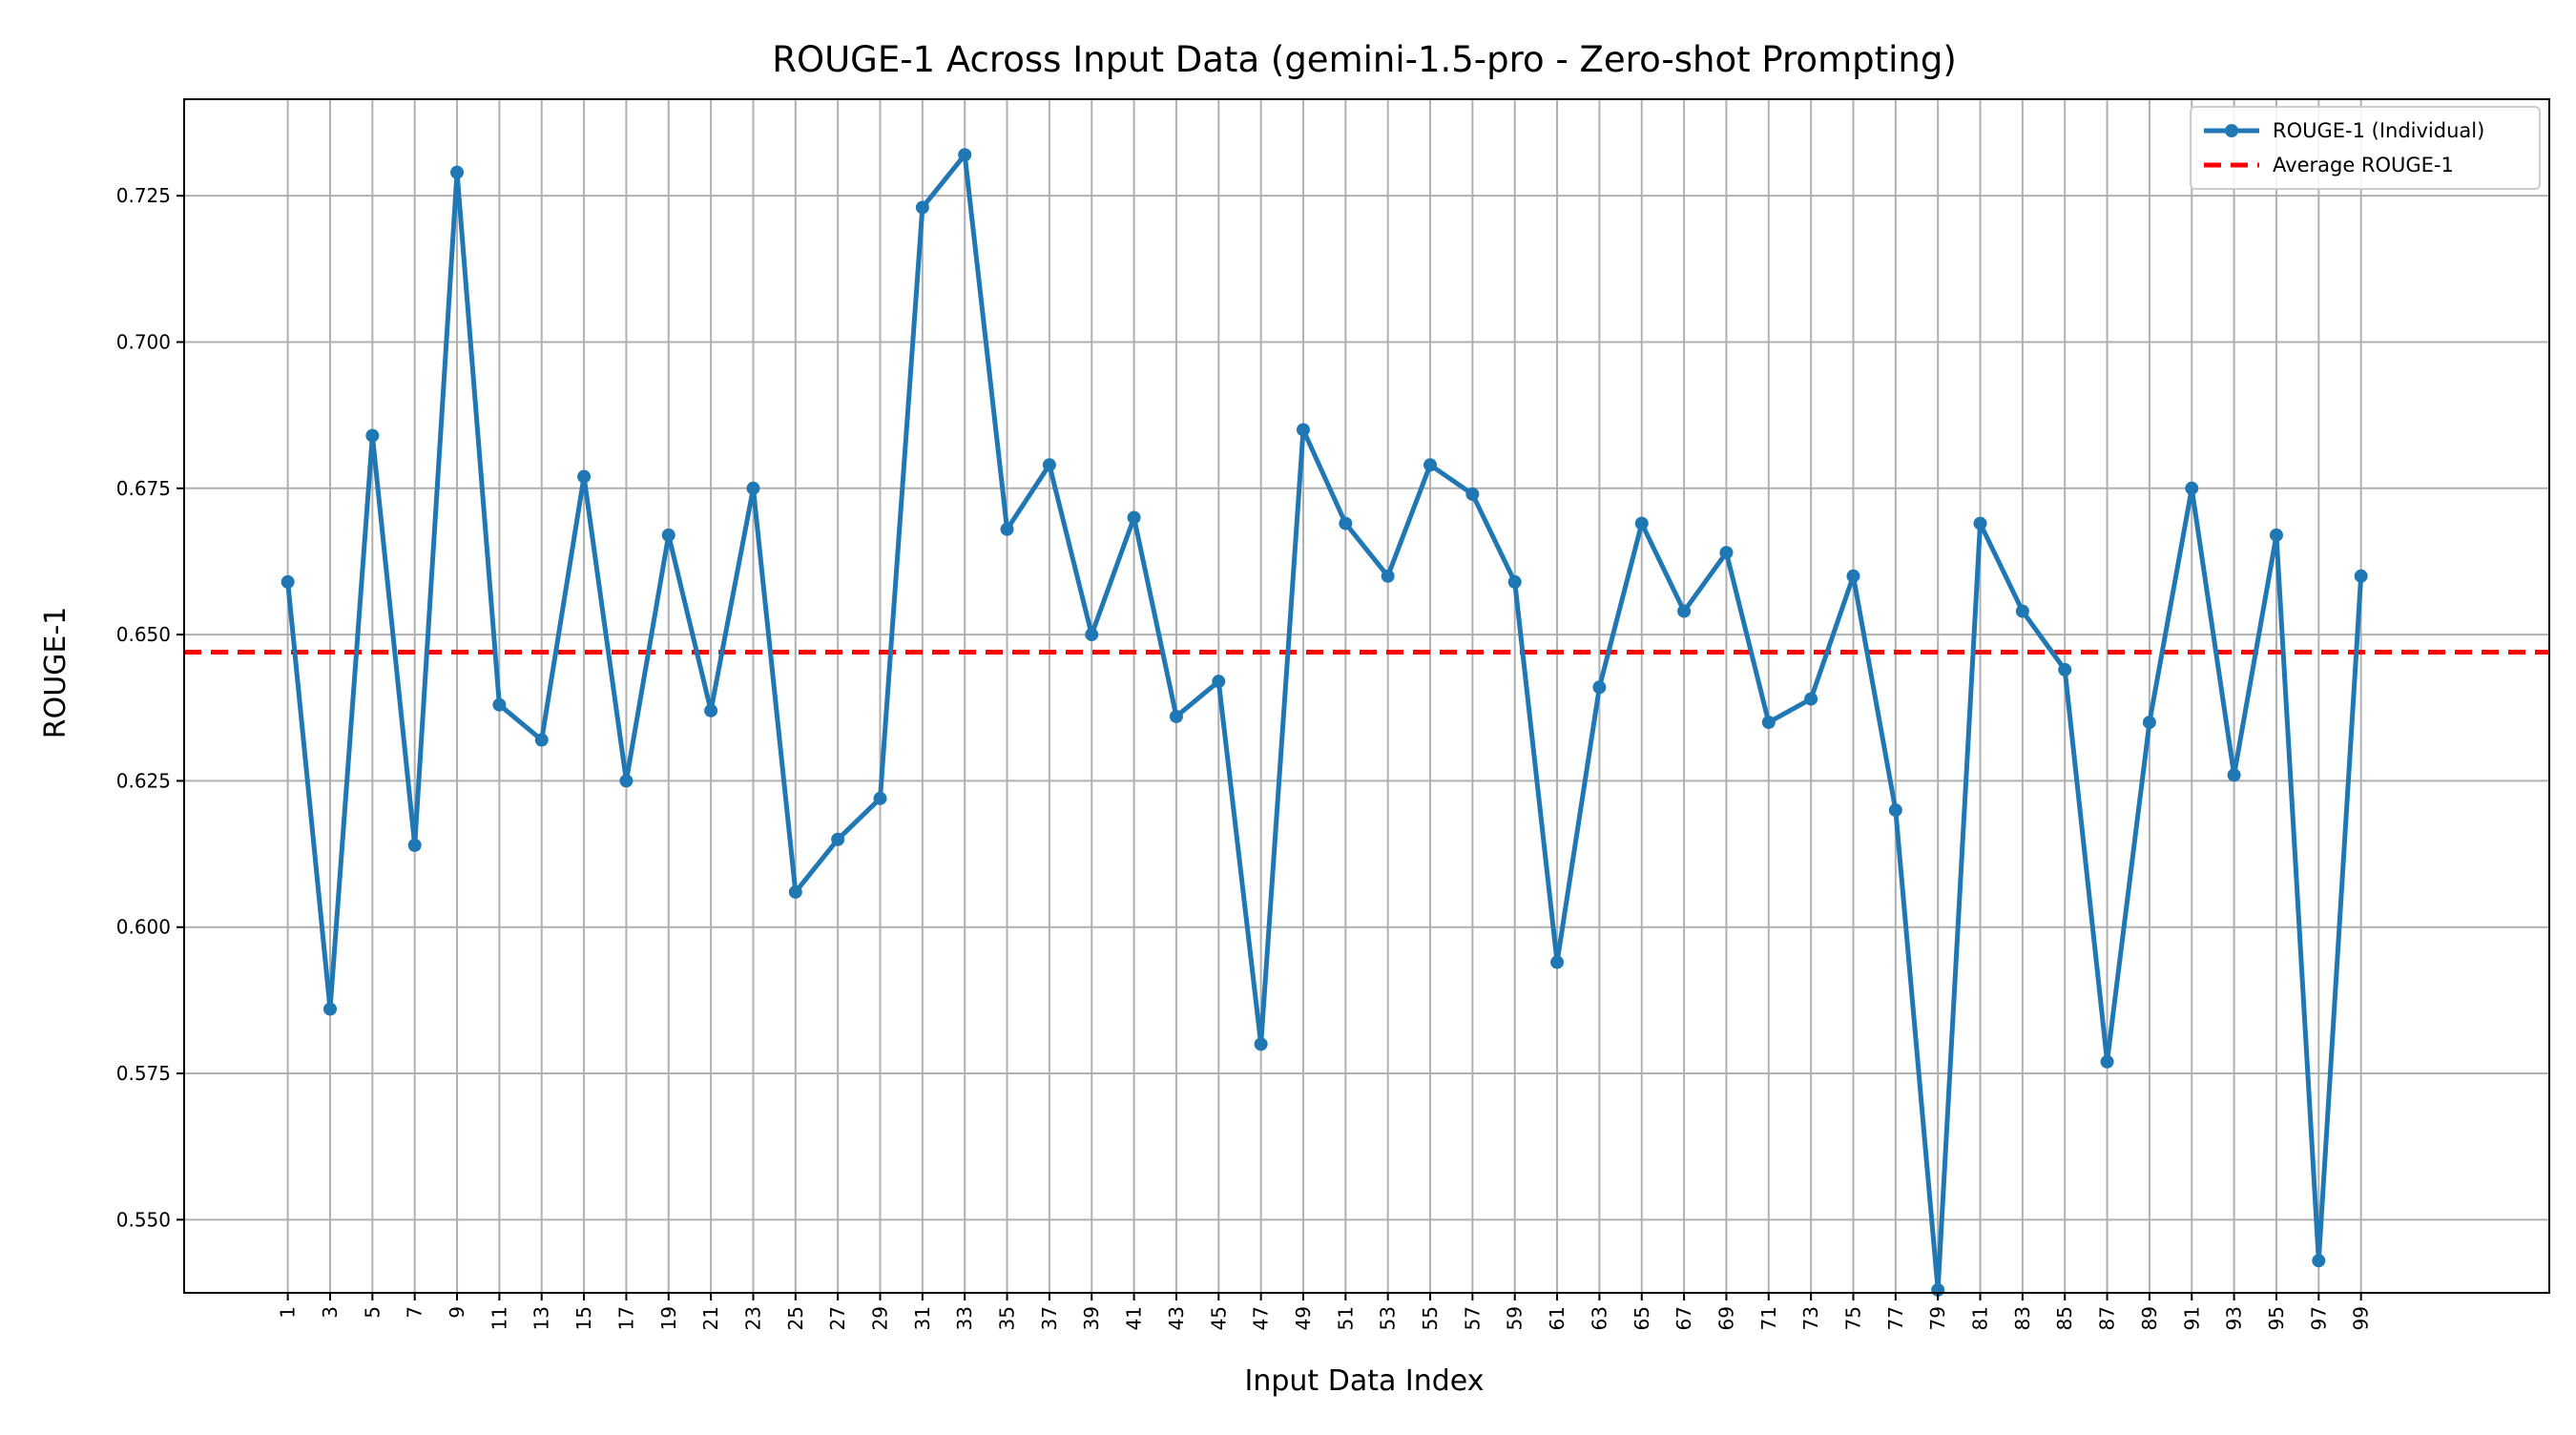  Describe the element at coordinates (143, 195) in the screenshot. I see `y-tick-label: 0.725` at that location.